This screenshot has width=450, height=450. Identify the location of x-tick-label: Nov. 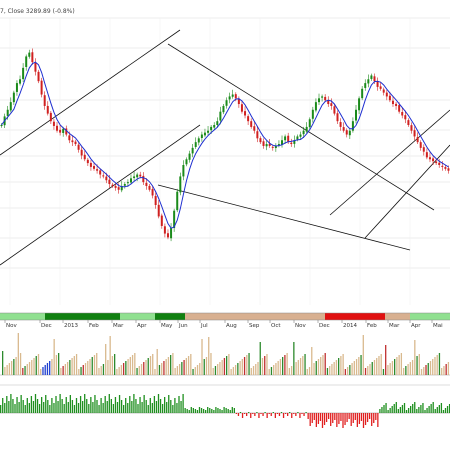
(11, 326).